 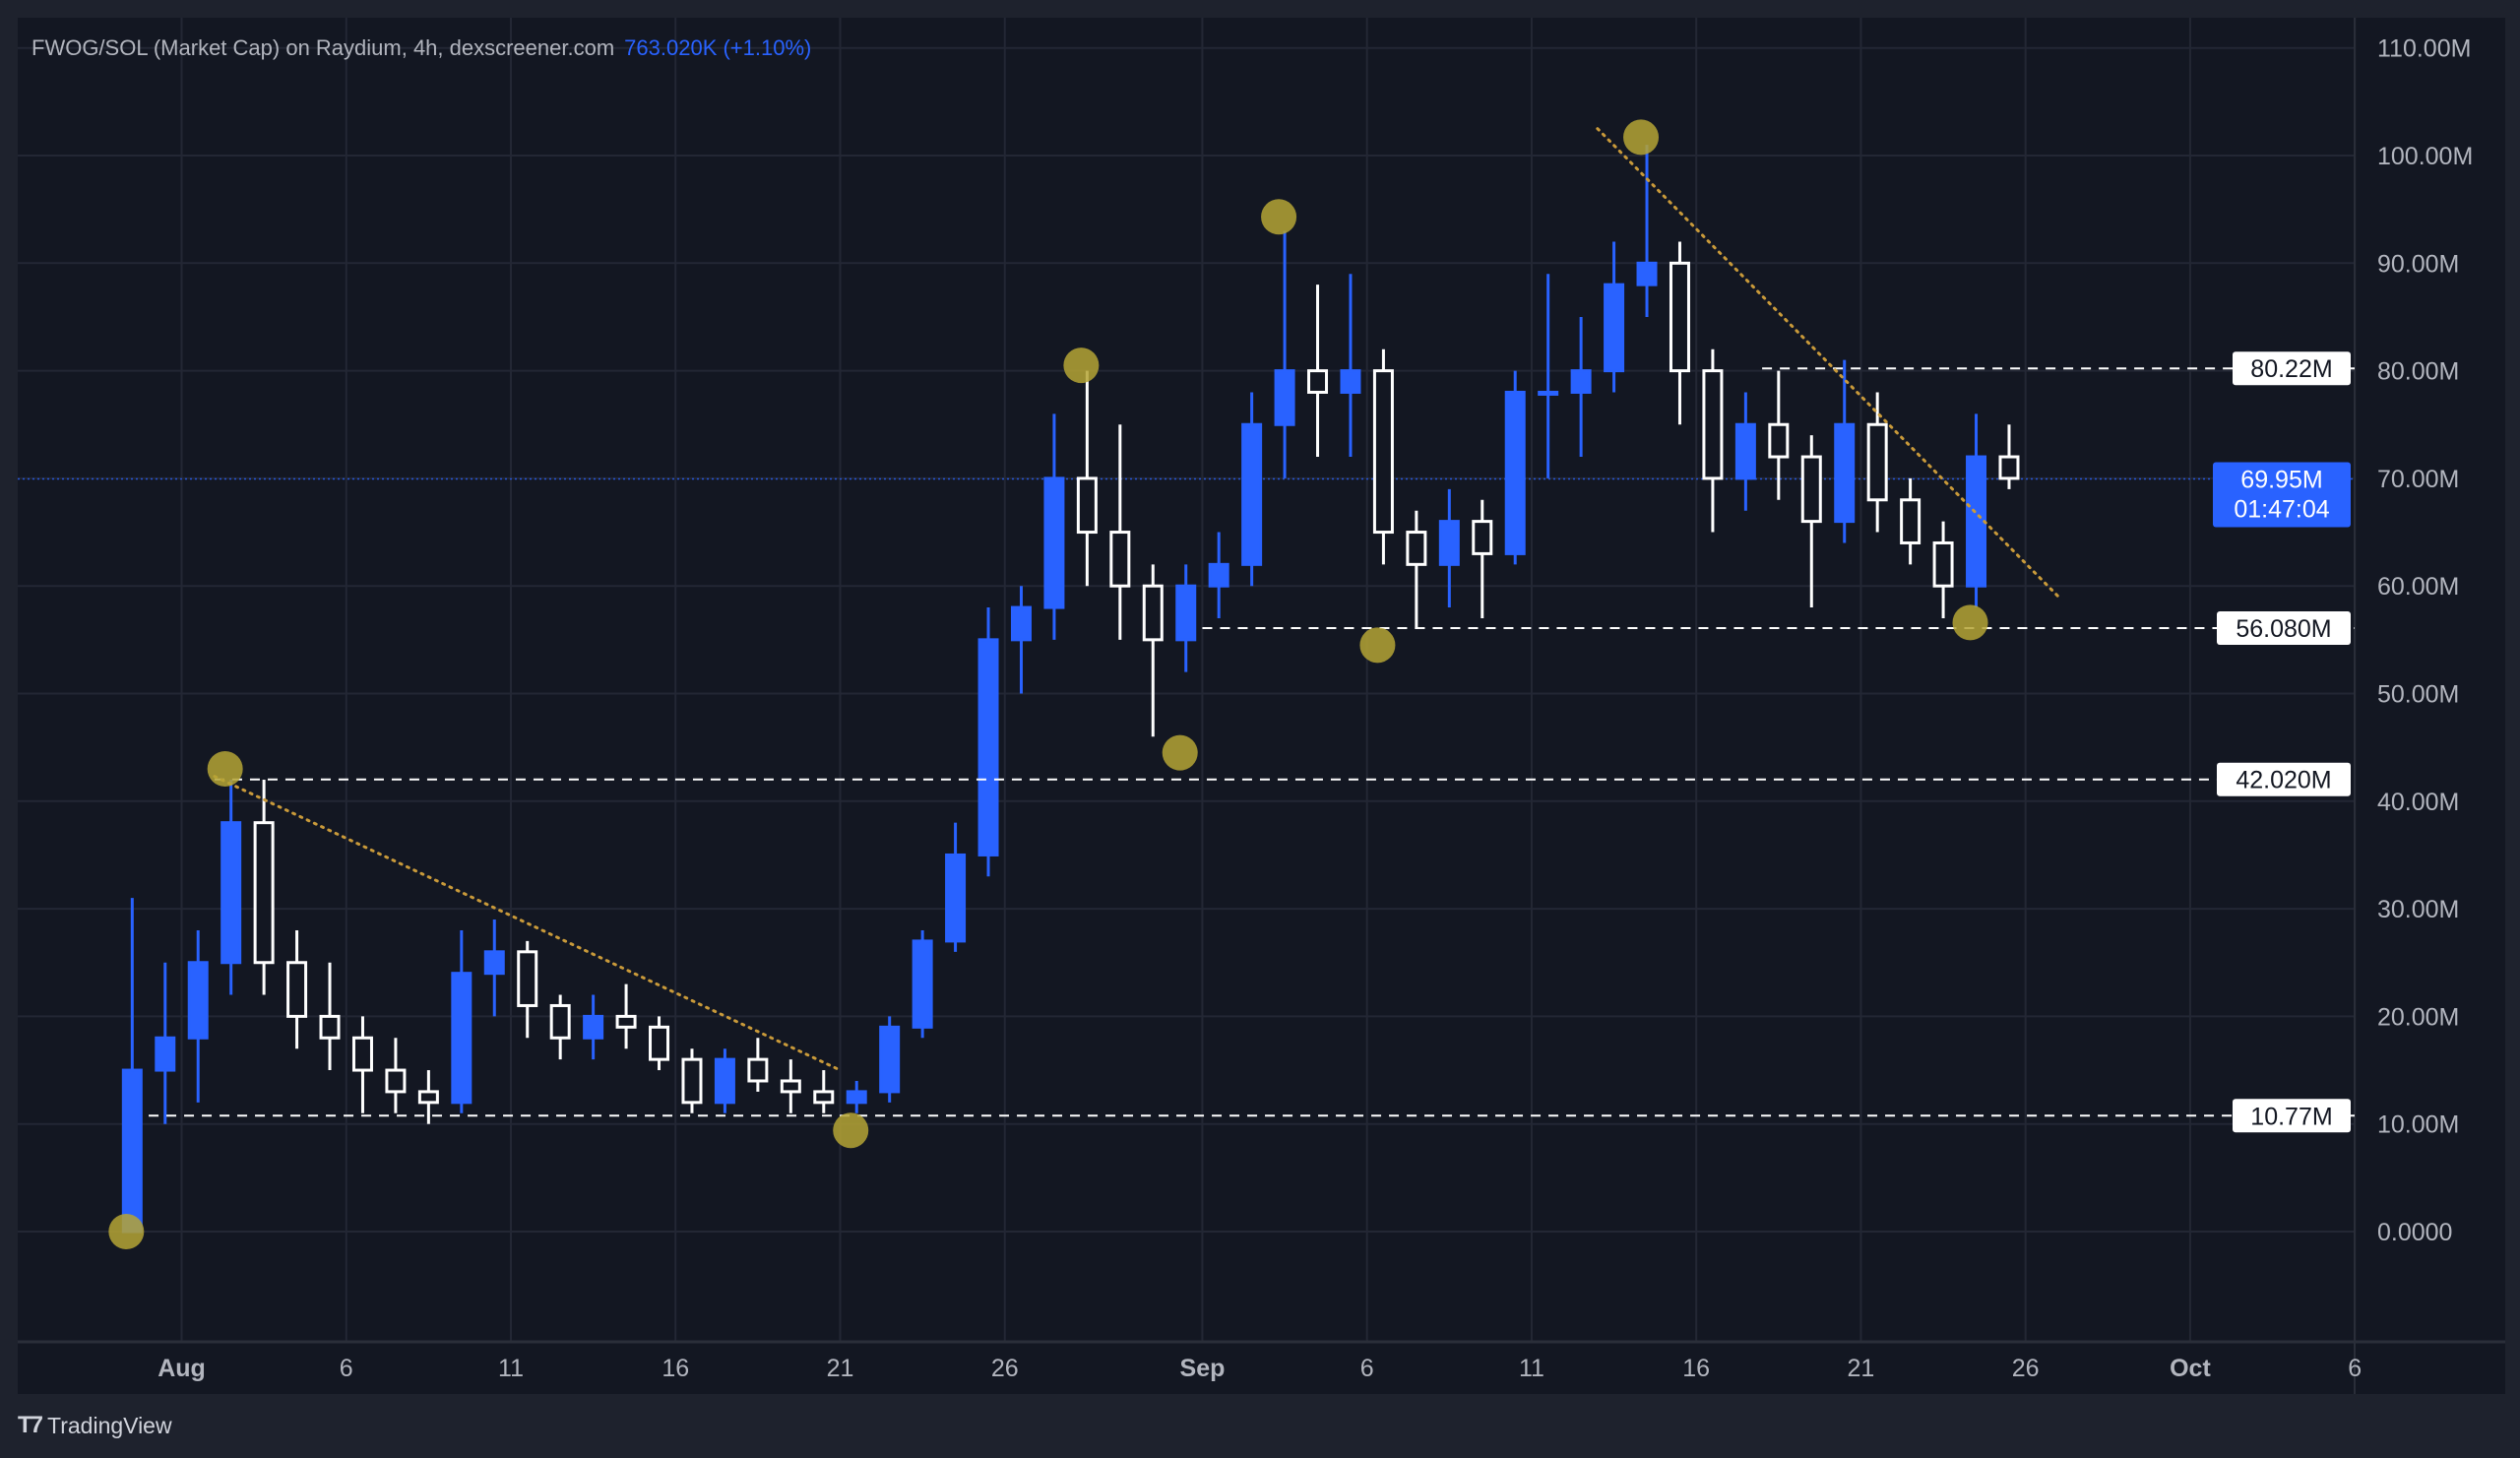 I want to click on x-tick-label: 6, so click(x=2355, y=1368).